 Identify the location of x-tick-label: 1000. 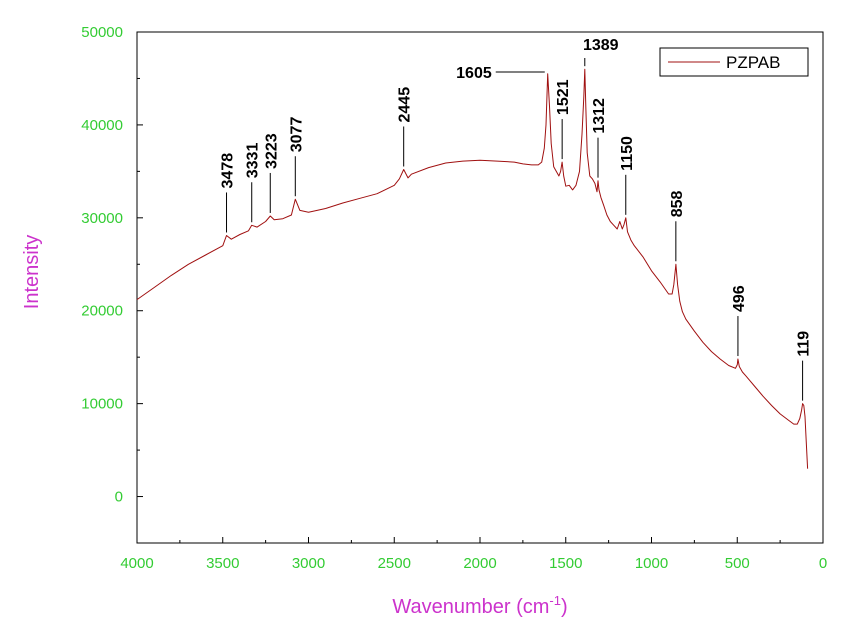
(651, 563).